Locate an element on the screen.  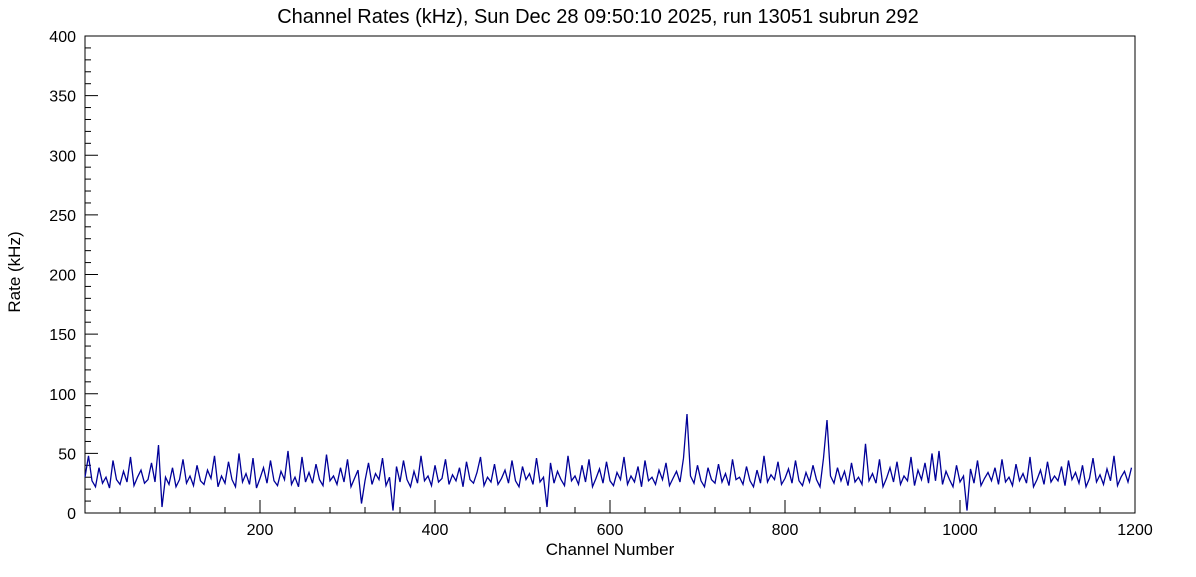
x-tick-label: 1000 is located at coordinates (960, 530).